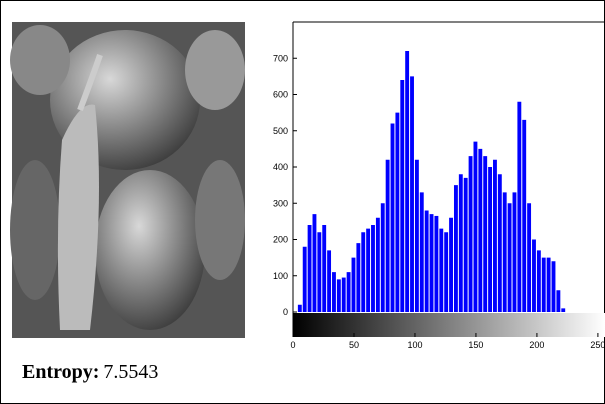 This screenshot has height=404, width=605. What do you see at coordinates (292, 345) in the screenshot?
I see `x-tick-label: 0` at bounding box center [292, 345].